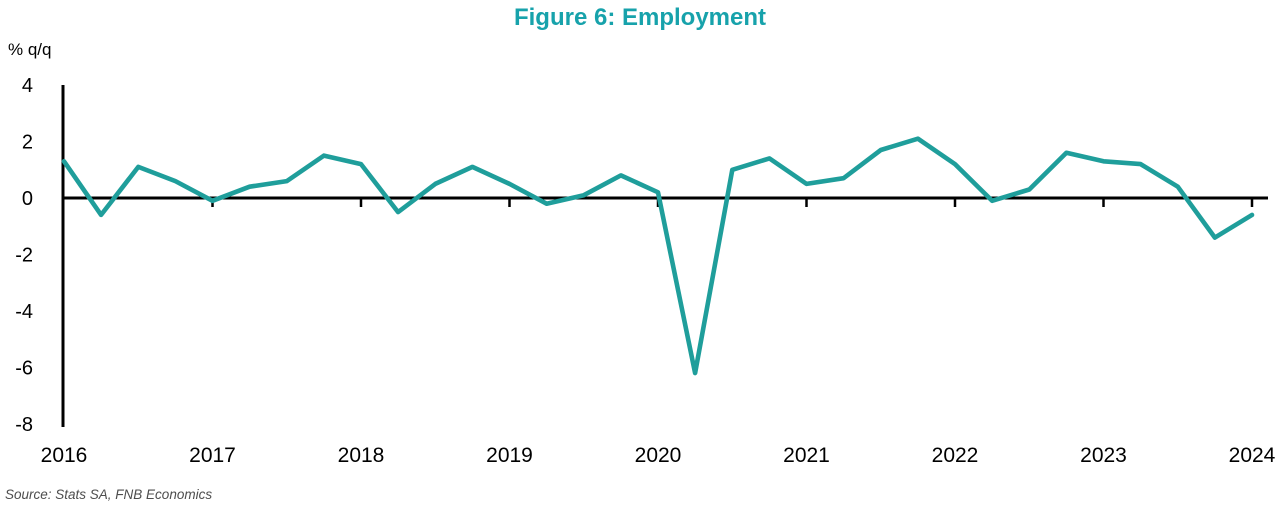  I want to click on x-axis-label-2024: 2024, so click(1252, 455).